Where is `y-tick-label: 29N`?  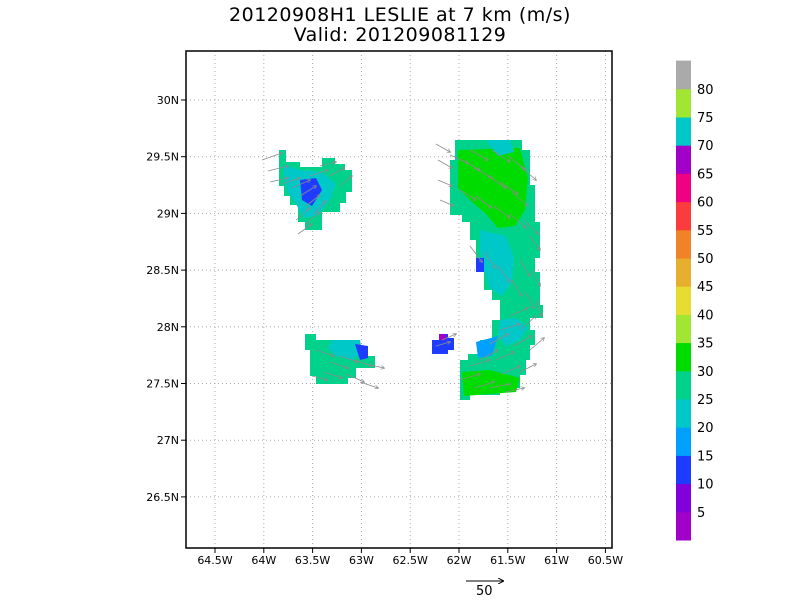 y-tick-label: 29N is located at coordinates (168, 213).